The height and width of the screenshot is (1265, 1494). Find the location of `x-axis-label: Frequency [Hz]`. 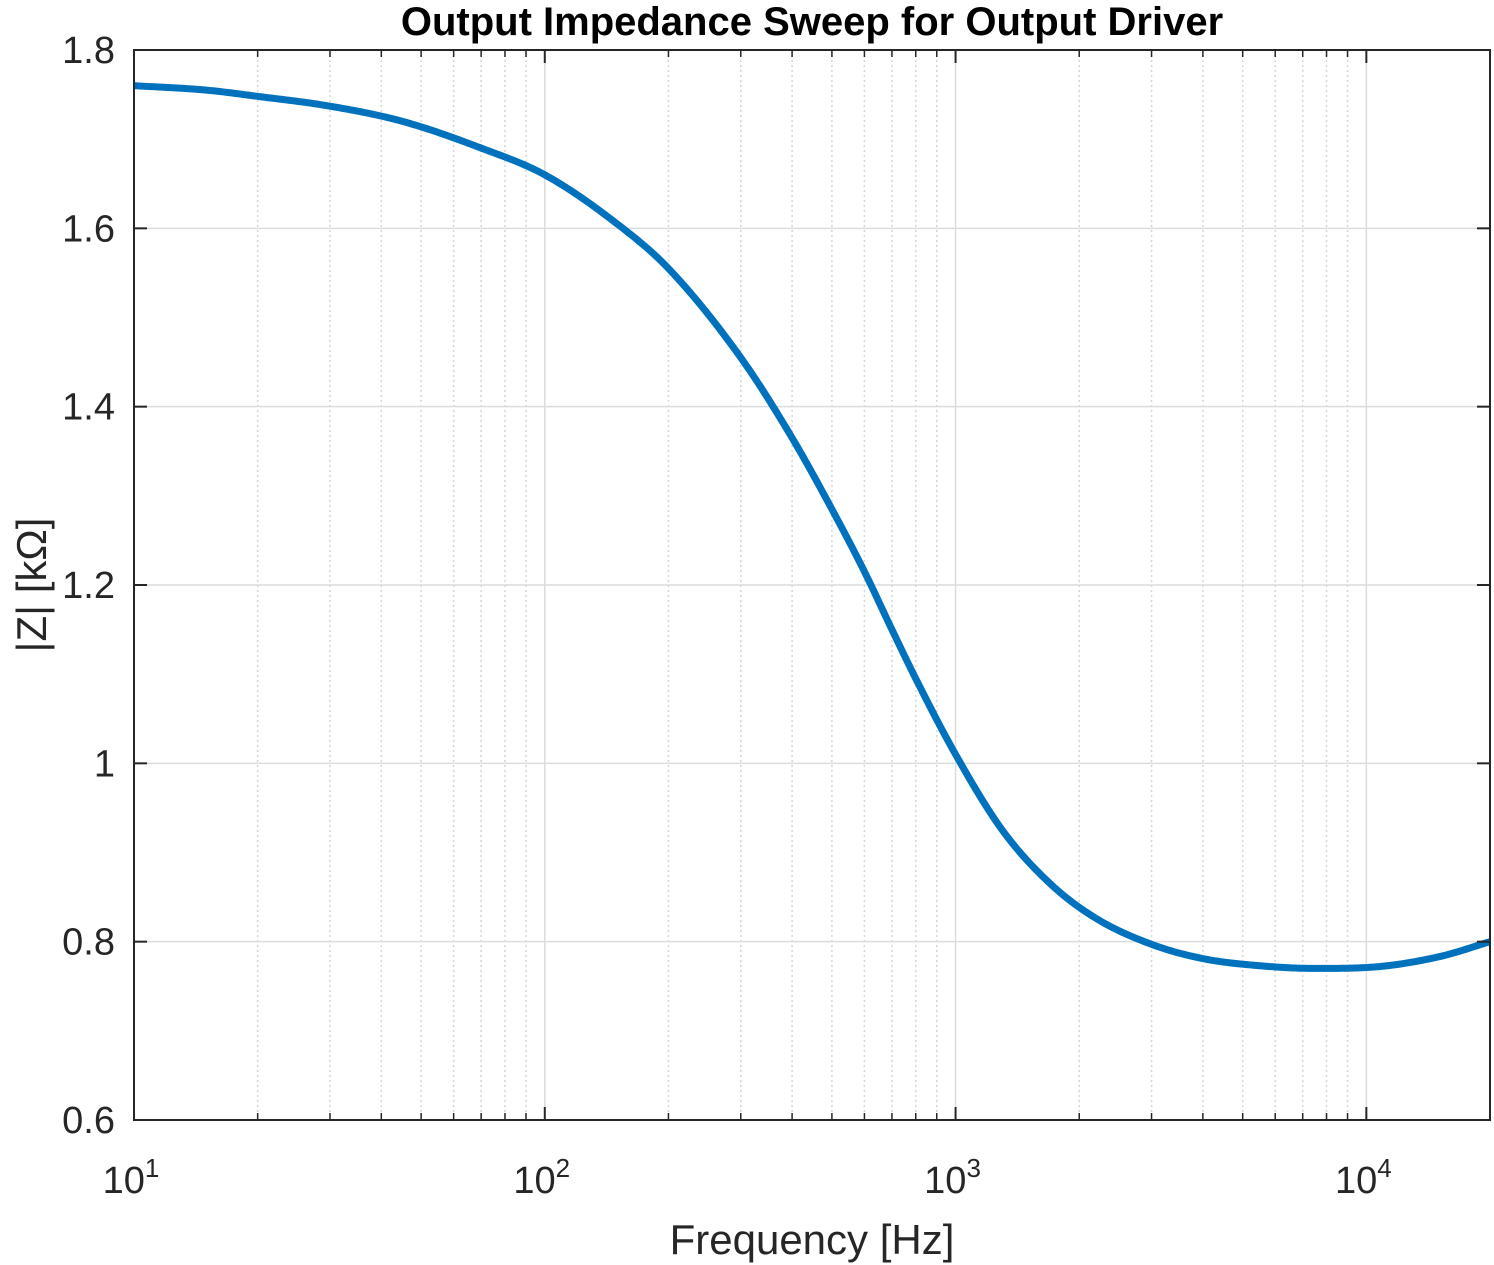

x-axis-label: Frequency [Hz] is located at coordinates (812, 1239).